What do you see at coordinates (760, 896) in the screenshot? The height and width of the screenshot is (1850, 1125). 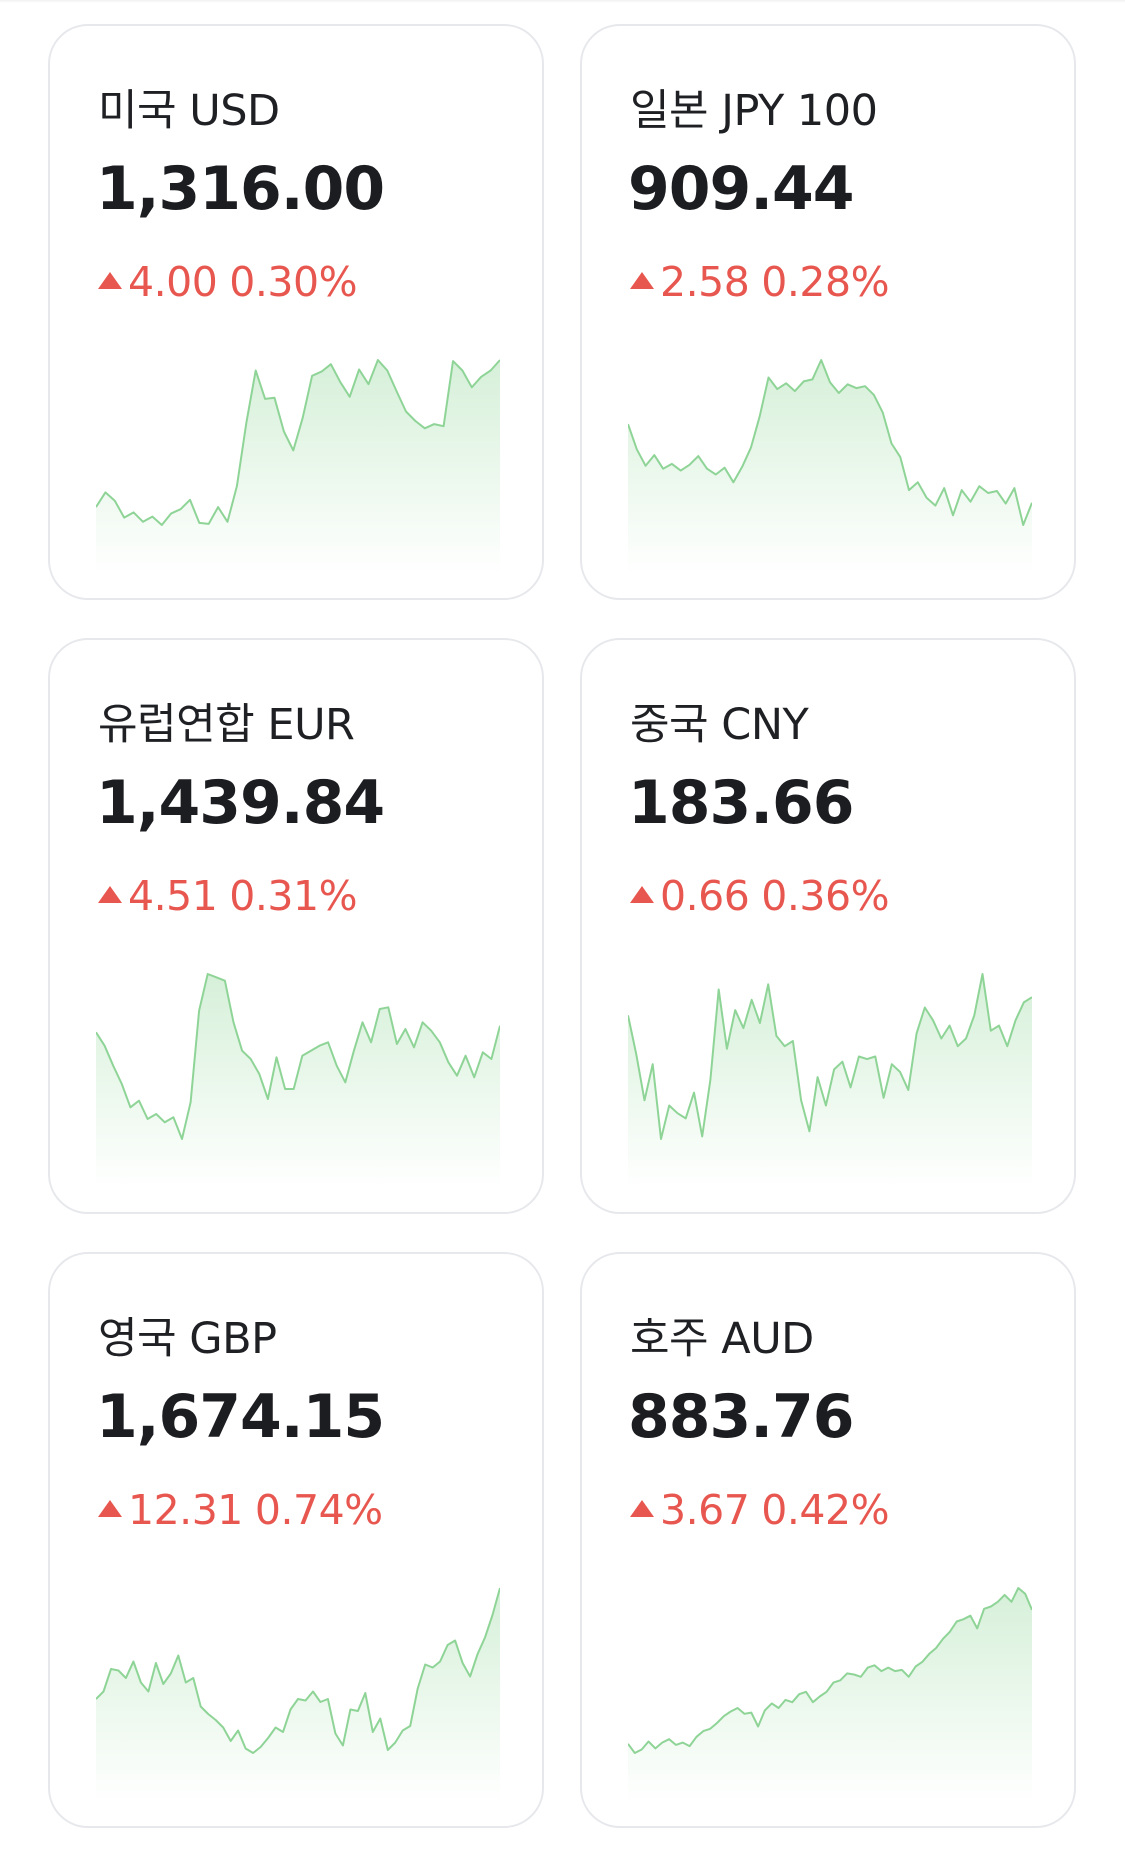 I see `rate-change: 0.66 0.36%` at bounding box center [760, 896].